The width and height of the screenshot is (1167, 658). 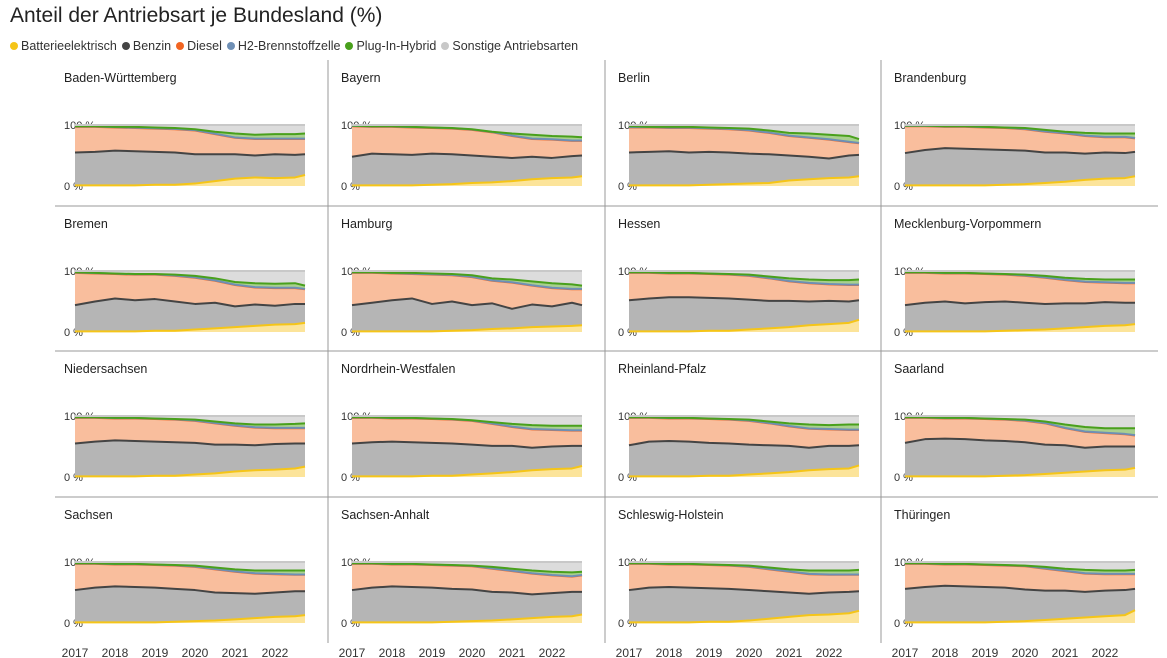 I want to click on panel-title: Baden-Württemberg, so click(x=120, y=78).